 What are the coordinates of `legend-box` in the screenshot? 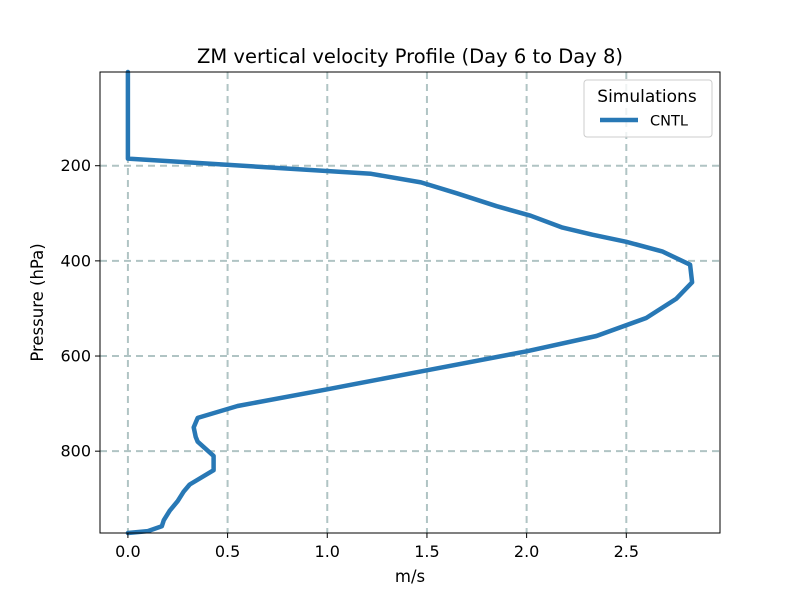 It's located at (648, 108).